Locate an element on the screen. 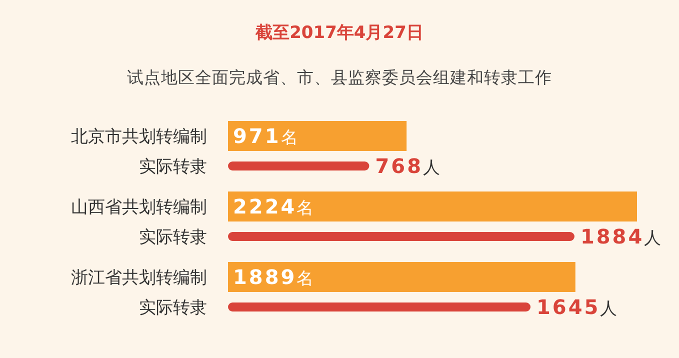 The height and width of the screenshot is (358, 679). y-tick-label: 北京市共划转编制 is located at coordinates (139, 137).